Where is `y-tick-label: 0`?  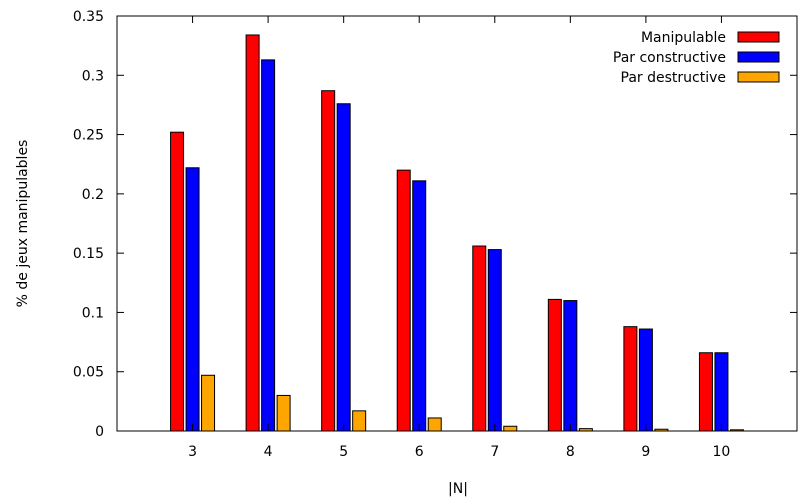 y-tick-label: 0 is located at coordinates (99, 432).